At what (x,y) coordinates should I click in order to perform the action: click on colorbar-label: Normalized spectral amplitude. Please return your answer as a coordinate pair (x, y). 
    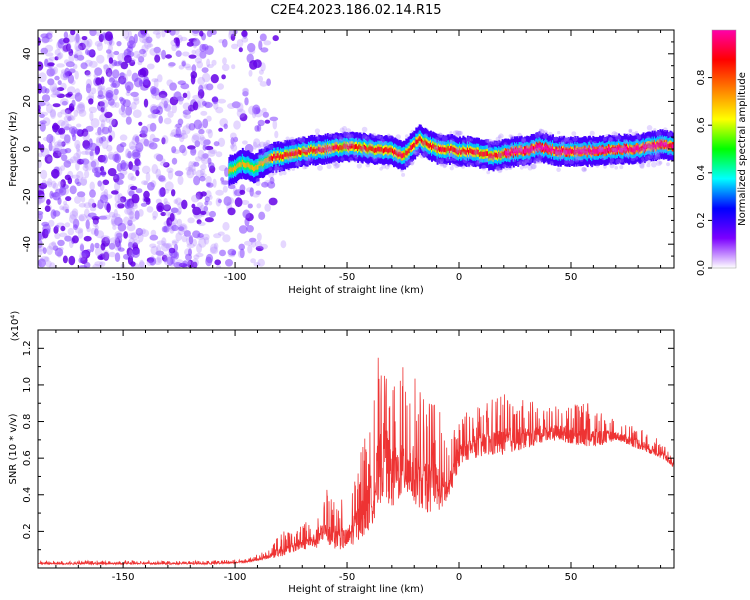
    Looking at the image, I should click on (742, 149).